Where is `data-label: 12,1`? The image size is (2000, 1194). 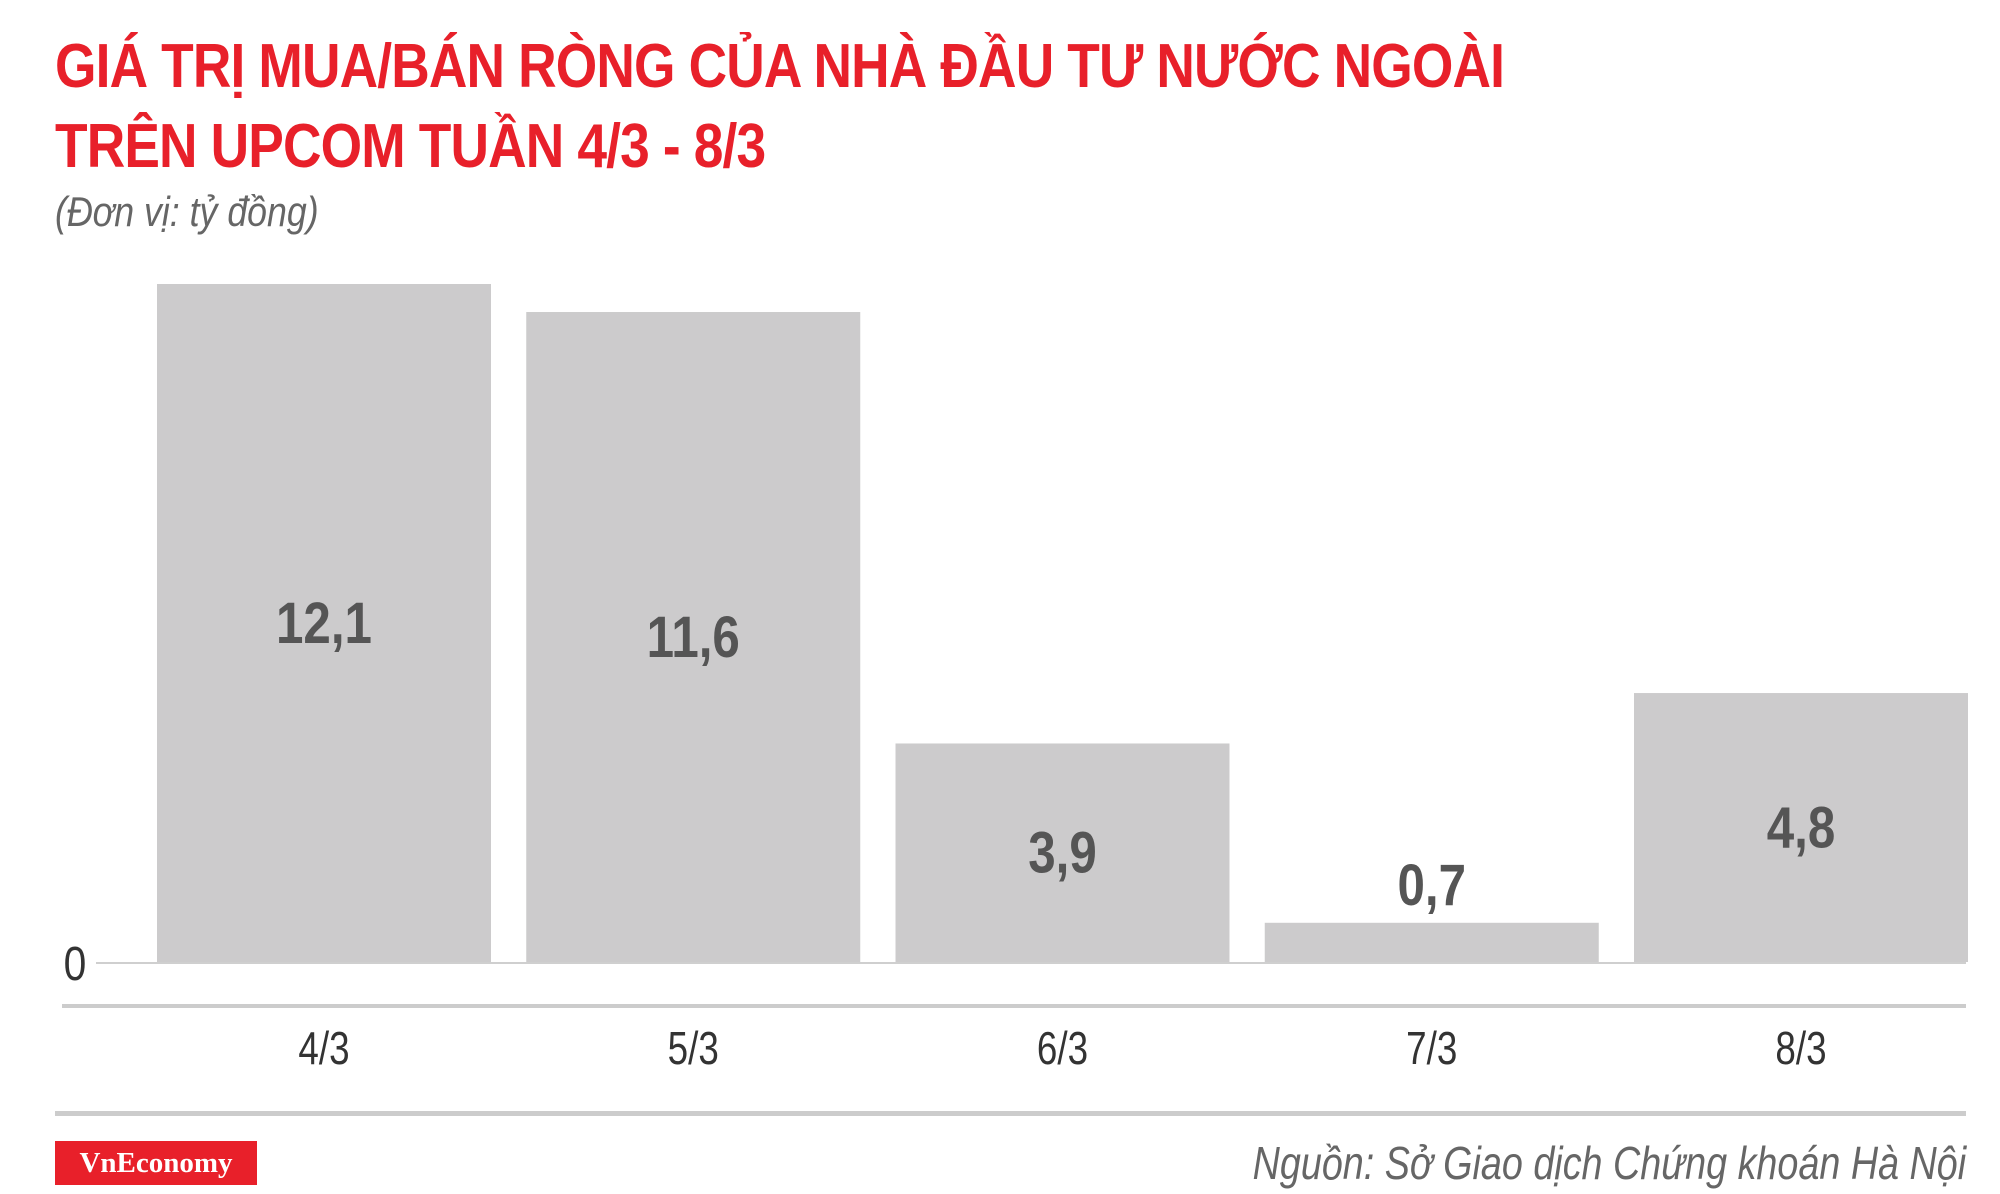 data-label: 12,1 is located at coordinates (324, 623).